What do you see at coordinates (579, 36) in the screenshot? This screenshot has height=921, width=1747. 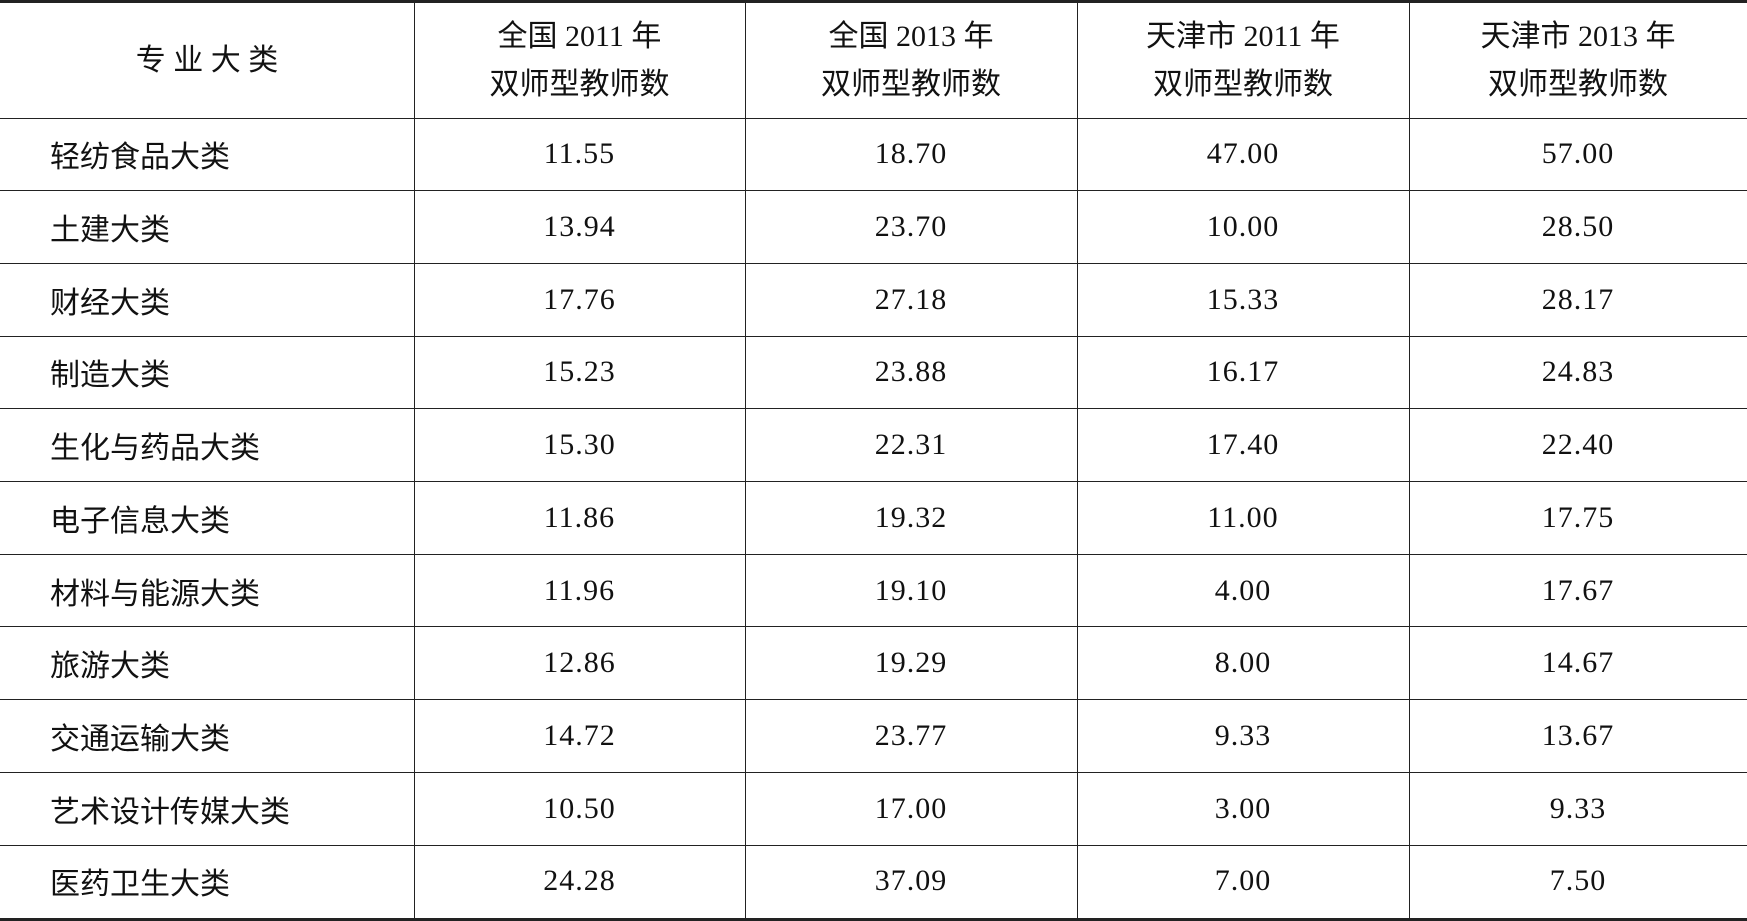 I see `header-text: 全国 2011 年` at bounding box center [579, 36].